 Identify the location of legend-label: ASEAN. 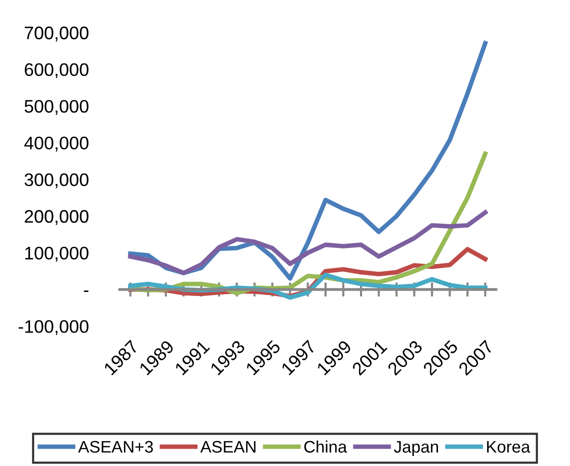
(228, 446).